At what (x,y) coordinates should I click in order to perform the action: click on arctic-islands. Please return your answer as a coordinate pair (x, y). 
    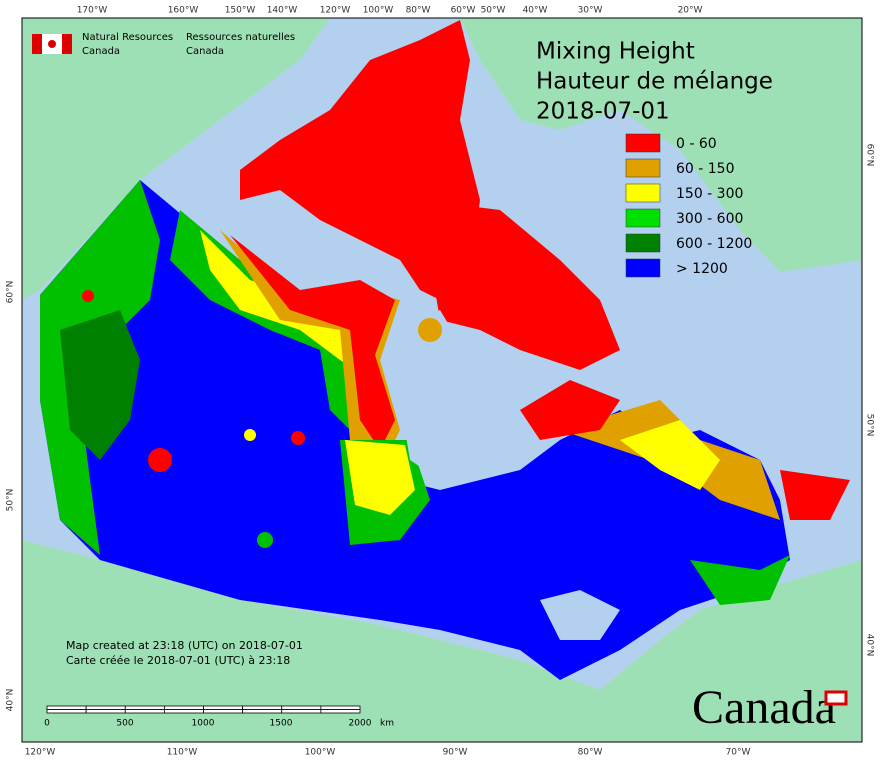
    Looking at the image, I should click on (360, 160).